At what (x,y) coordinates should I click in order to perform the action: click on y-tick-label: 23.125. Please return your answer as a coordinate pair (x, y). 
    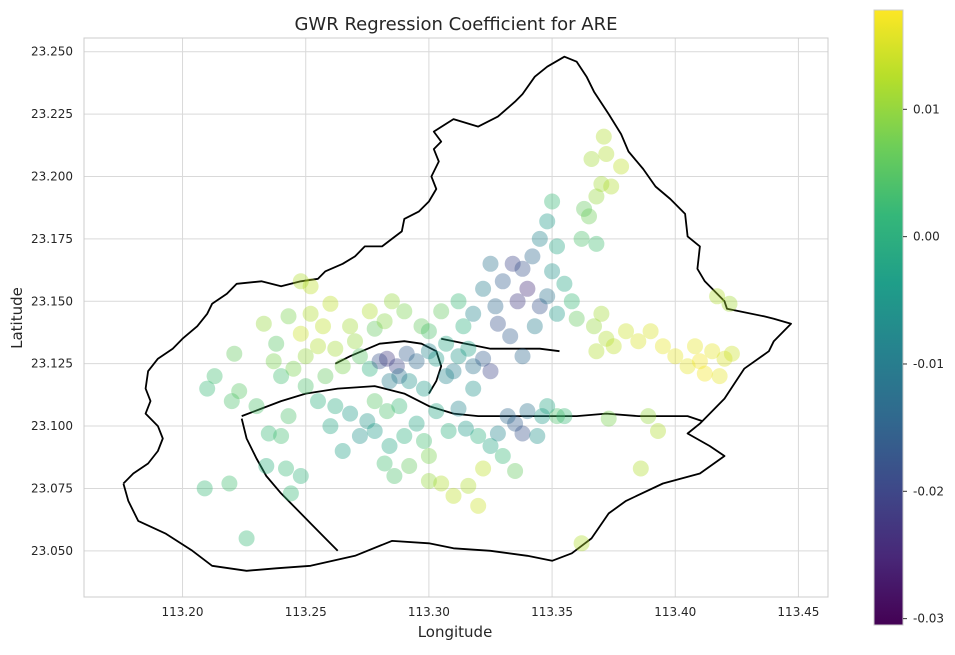
    Looking at the image, I should click on (52, 364).